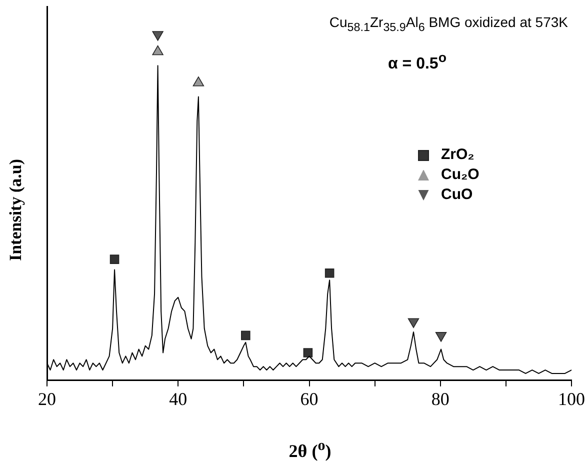 This screenshot has height=466, width=588. What do you see at coordinates (178, 398) in the screenshot?
I see `x-tick-label: 40` at bounding box center [178, 398].